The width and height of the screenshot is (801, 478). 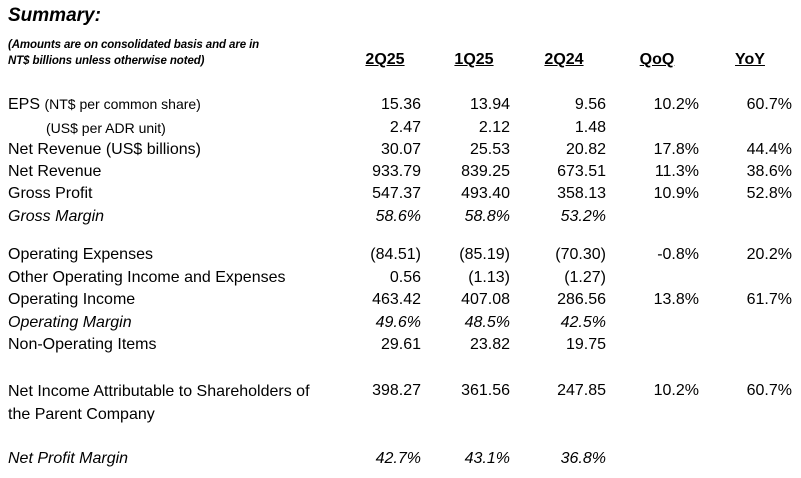 I want to click on row-label-line-2: the Parent Company, so click(x=81, y=414).